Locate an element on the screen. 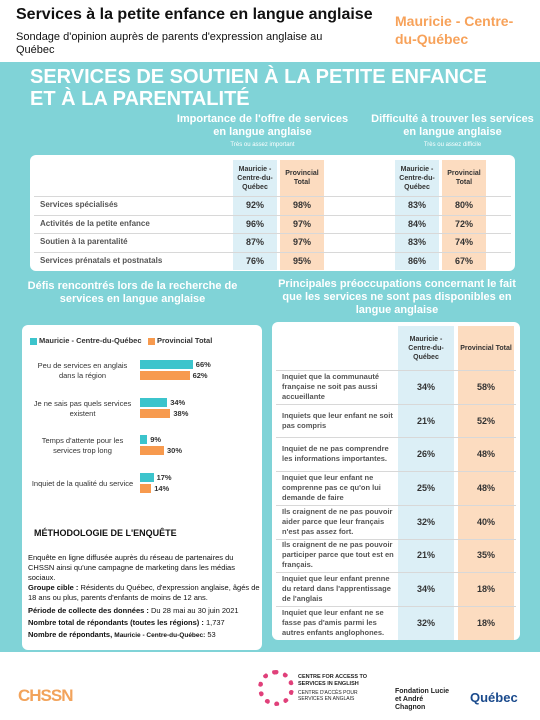 The image size is (540, 720). group-subtitle: Très ou assez important is located at coordinates (262, 145).